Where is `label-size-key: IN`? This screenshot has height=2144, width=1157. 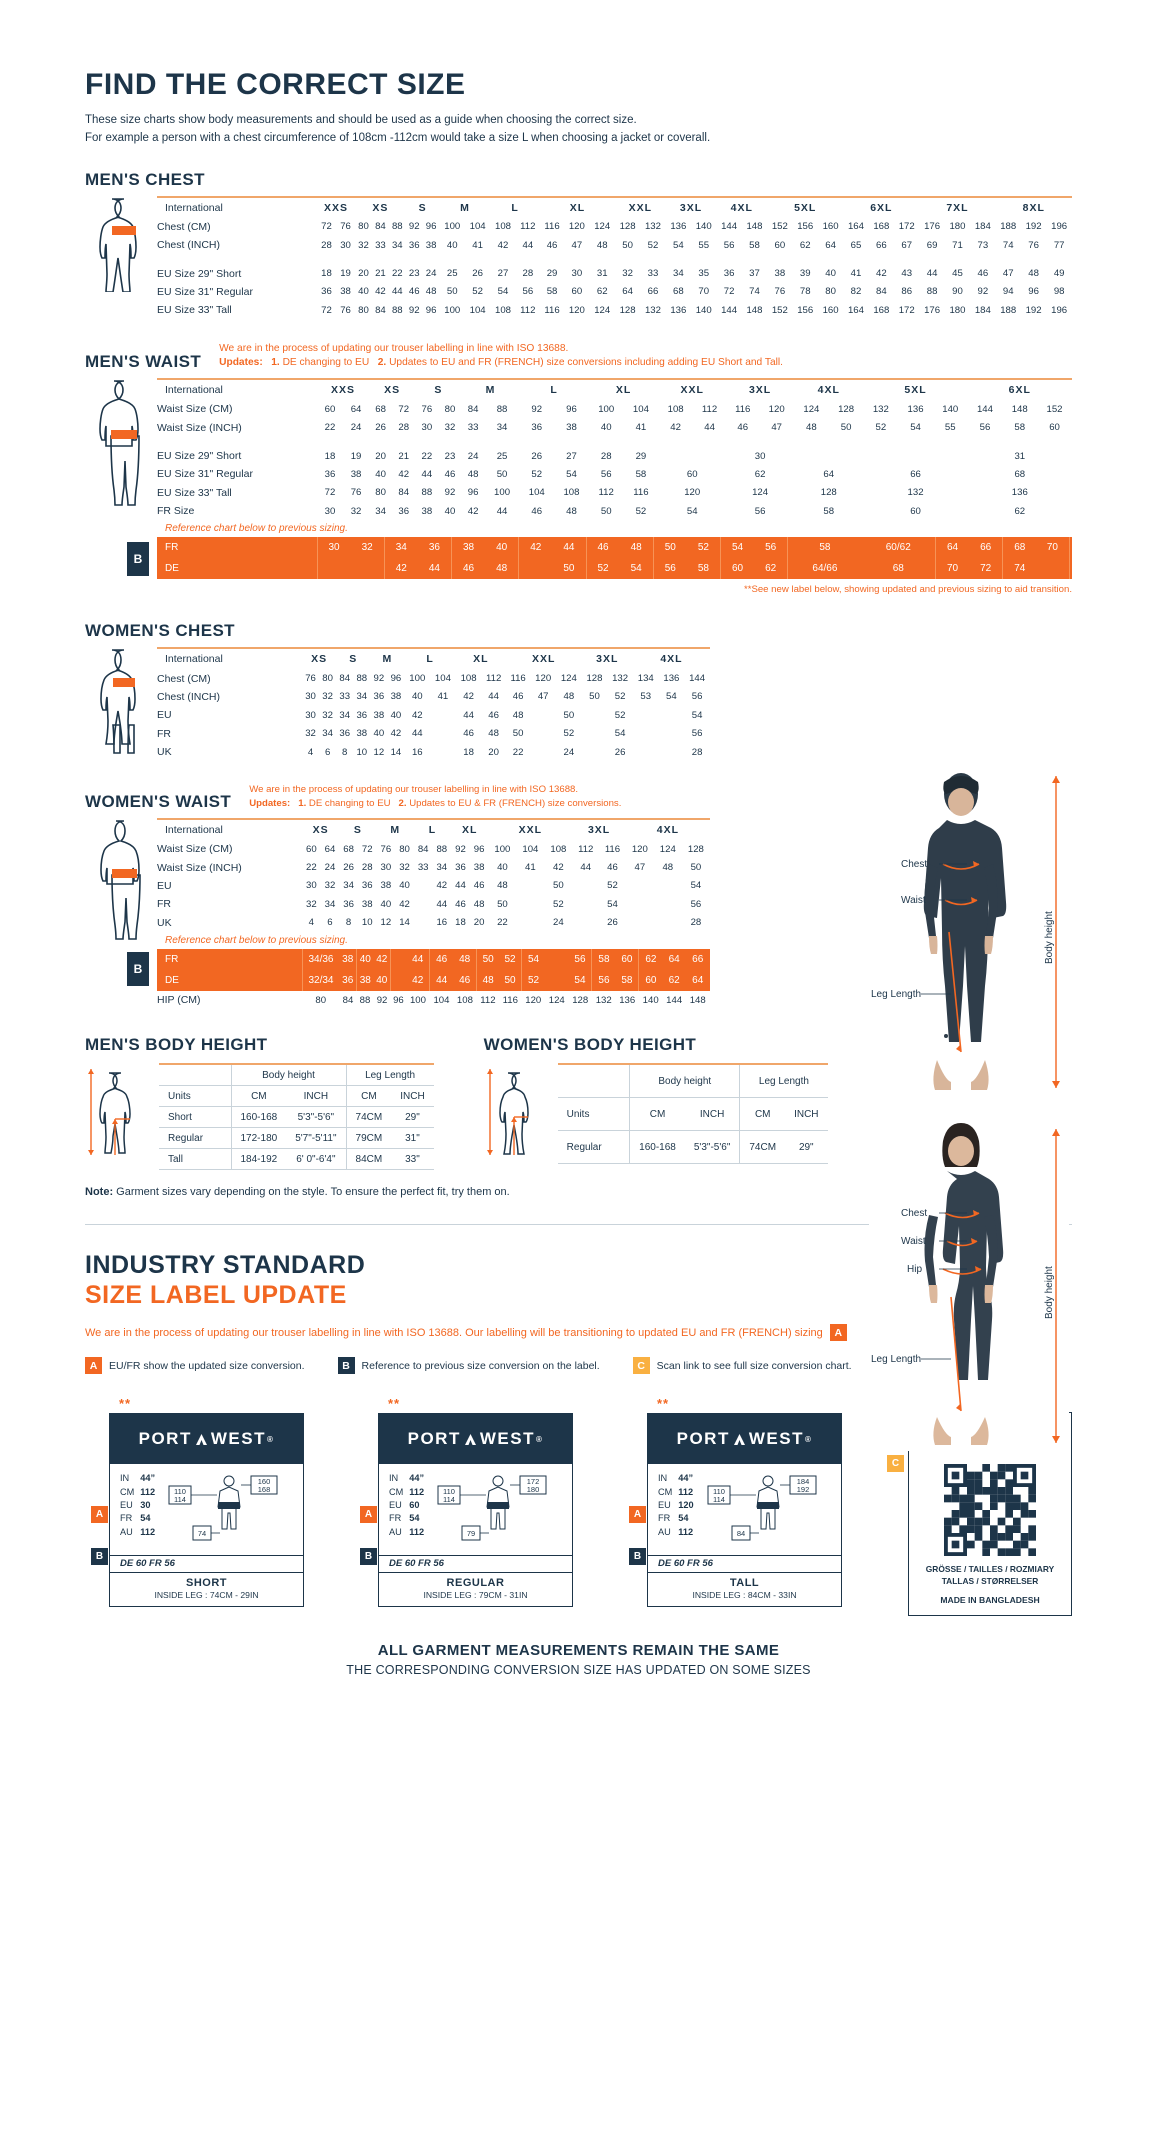 label-size-key: IN is located at coordinates (399, 1478).